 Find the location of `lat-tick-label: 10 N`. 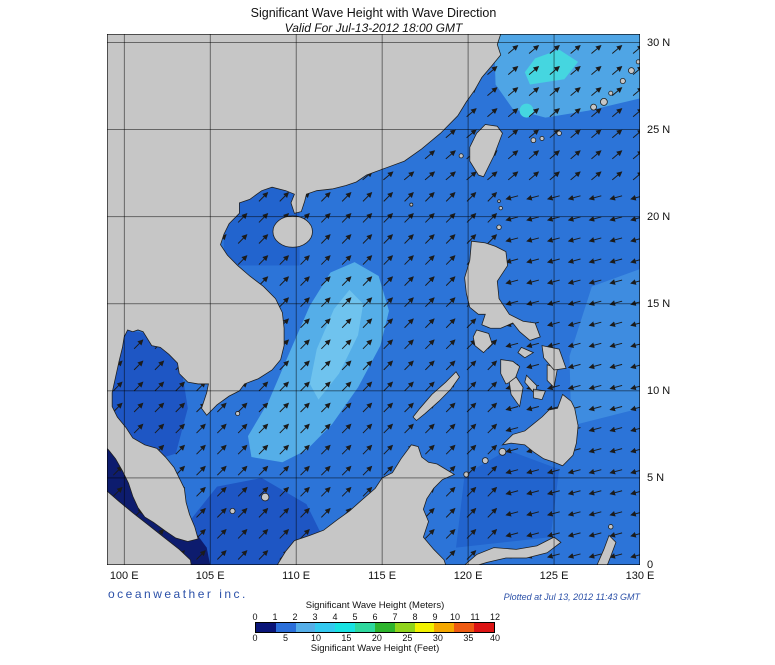

lat-tick-label: 10 N is located at coordinates (659, 390).